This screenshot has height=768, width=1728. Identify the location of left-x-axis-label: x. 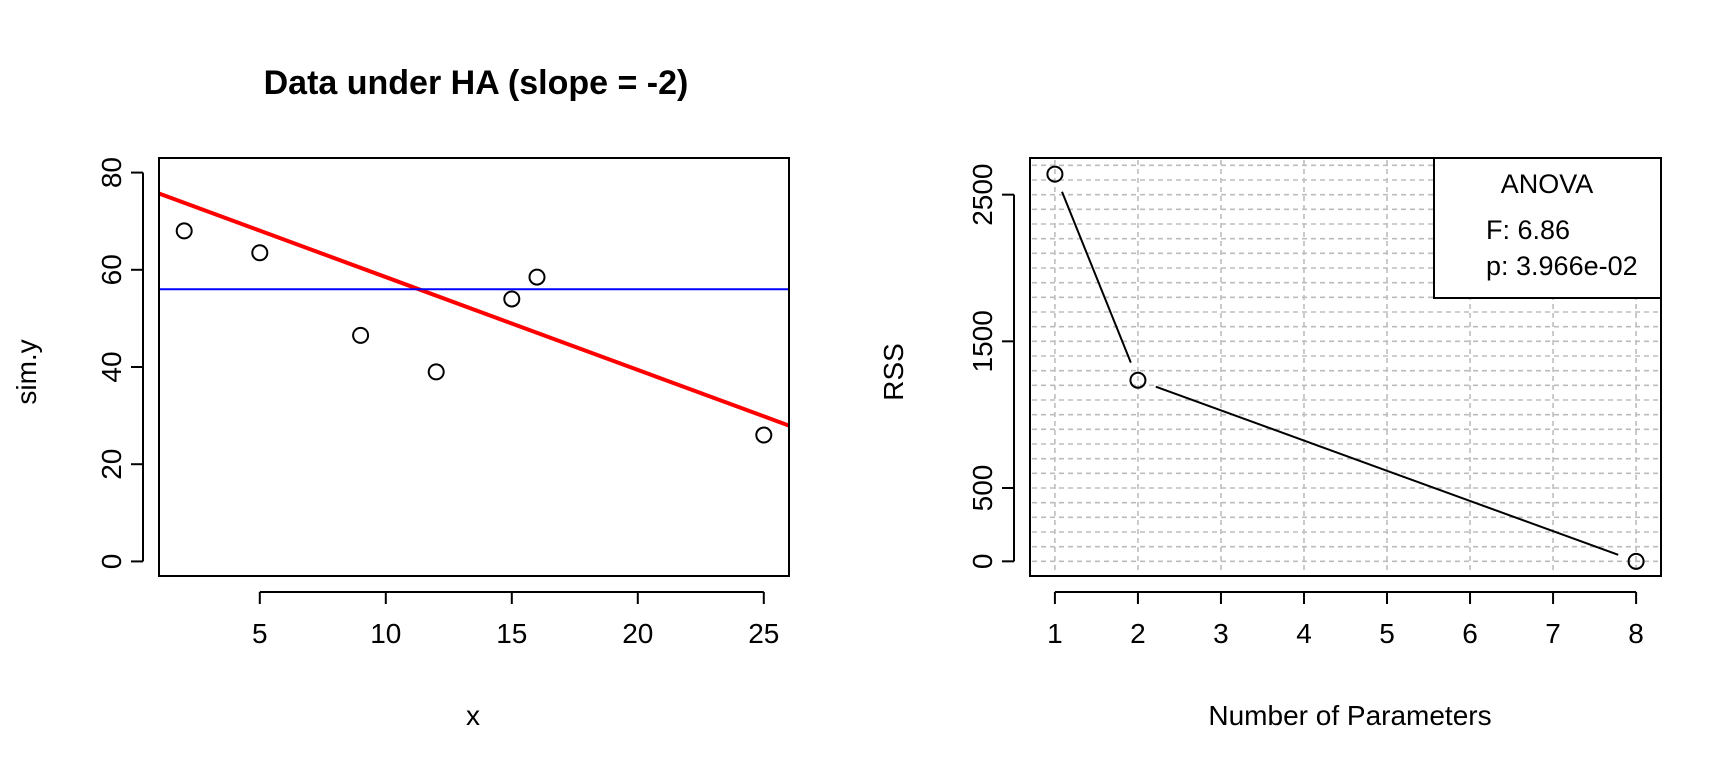
(473, 715).